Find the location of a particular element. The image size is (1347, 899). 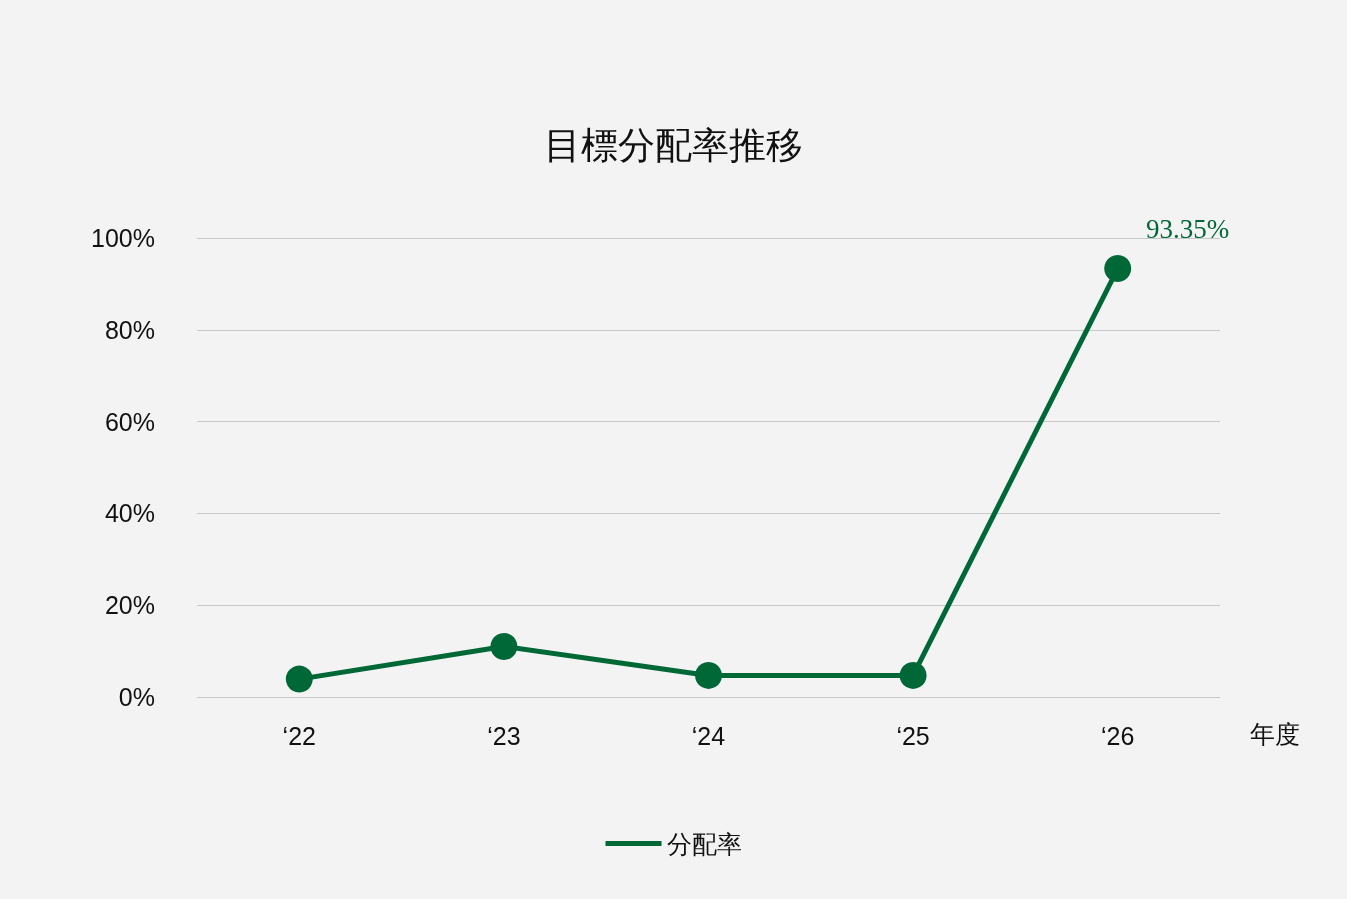

chart-title: 目標分配率推移 is located at coordinates (673, 145).